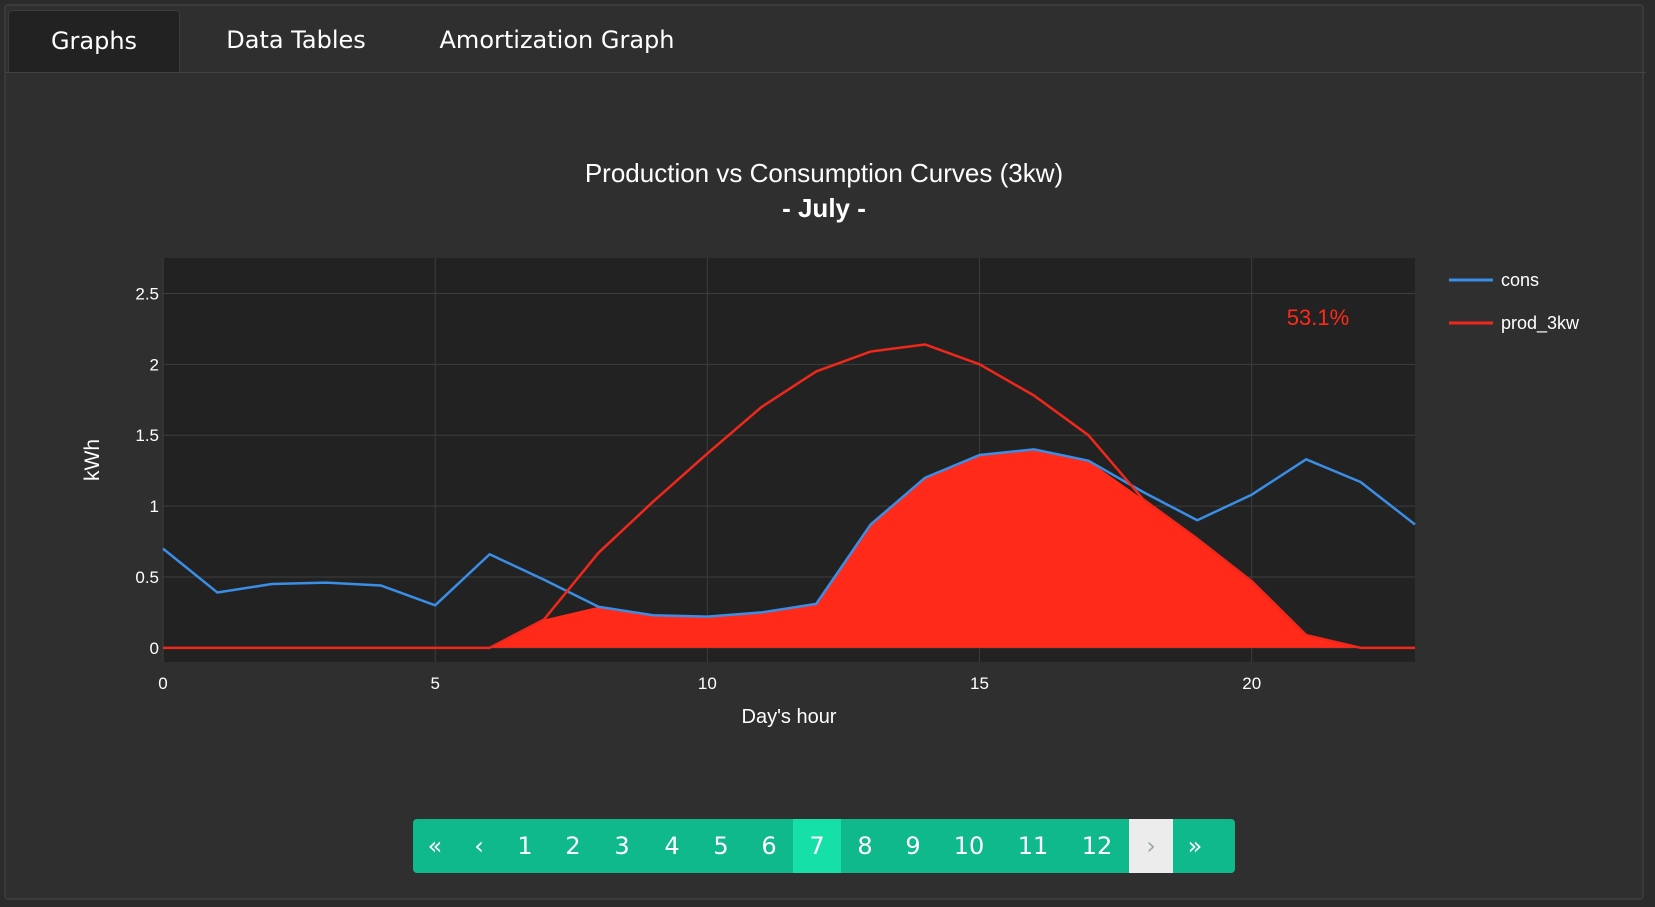 This screenshot has width=1655, height=907. I want to click on tab-data-tables: Data Tables, so click(296, 40).